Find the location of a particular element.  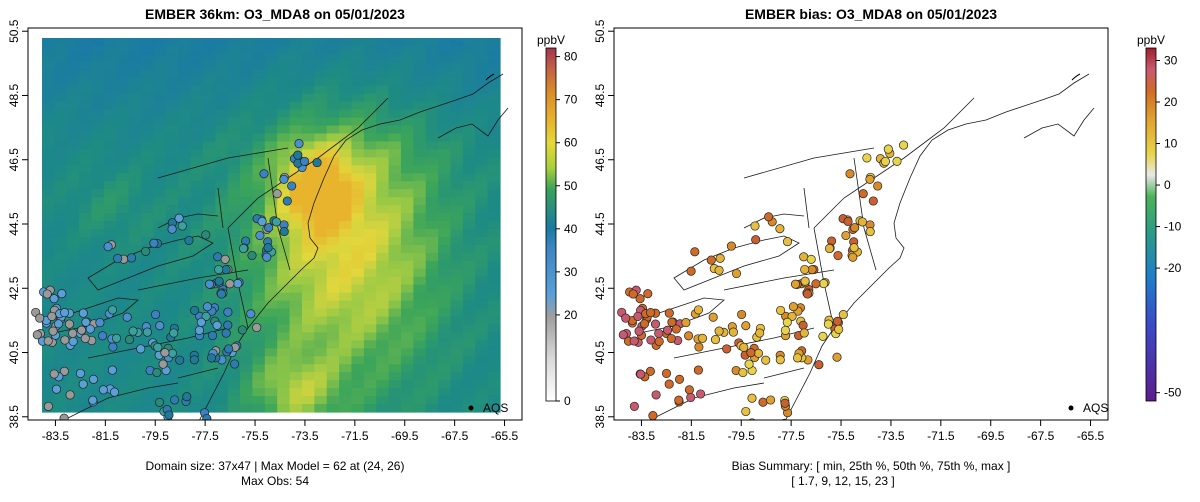

colorbar-tick-label: 20 is located at coordinates (571, 315).